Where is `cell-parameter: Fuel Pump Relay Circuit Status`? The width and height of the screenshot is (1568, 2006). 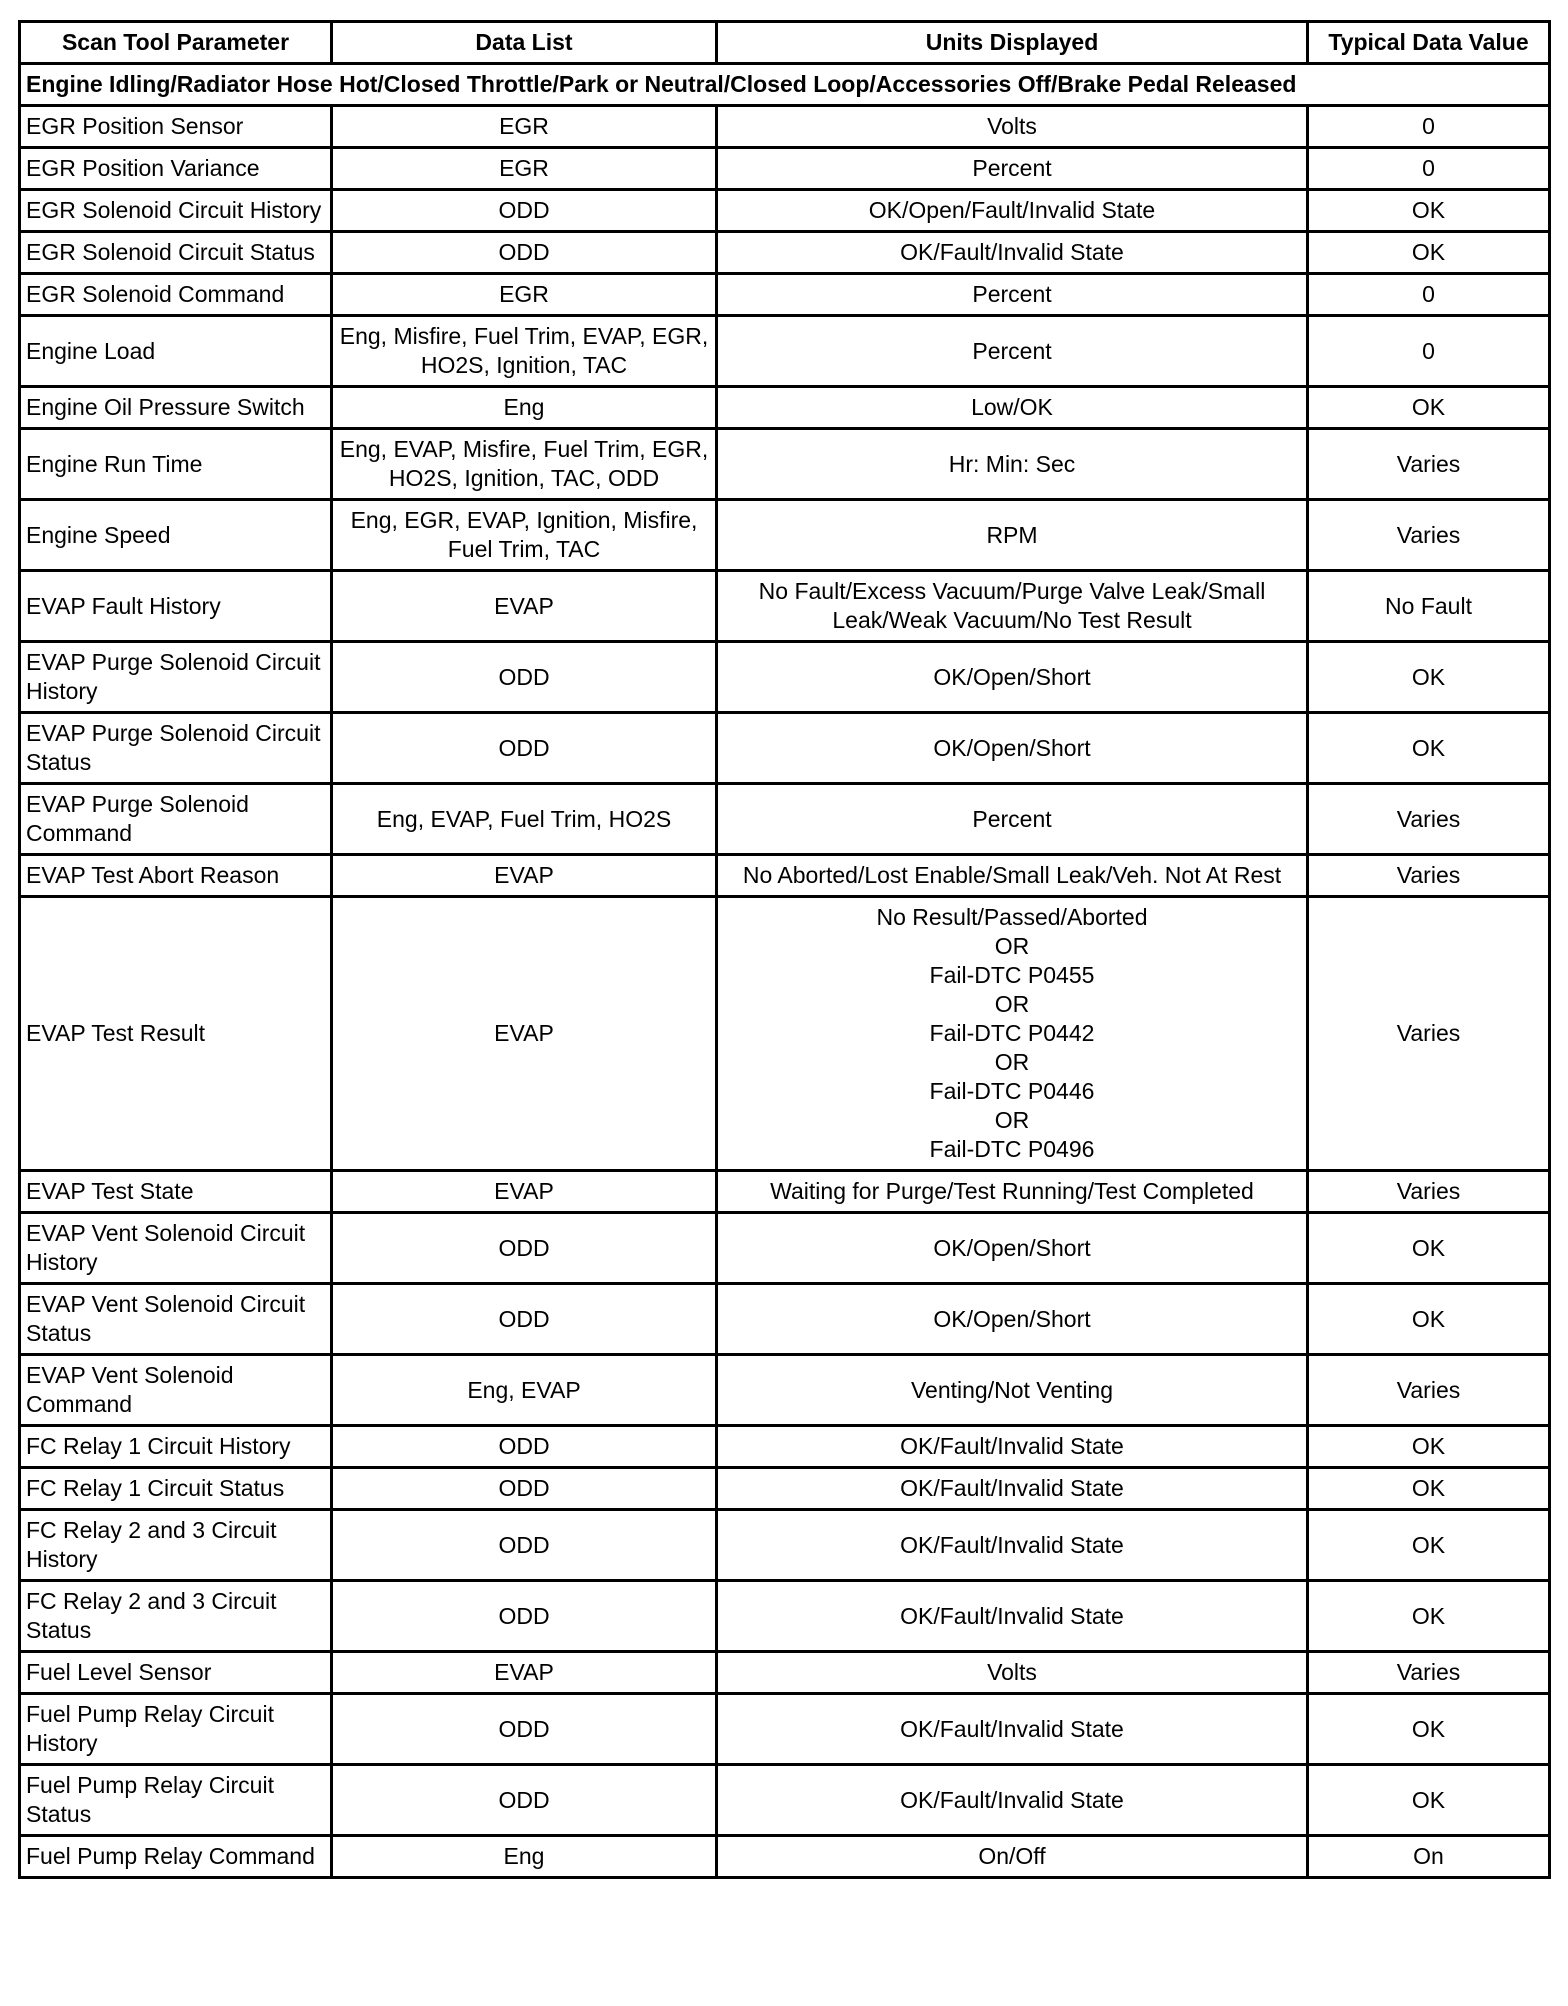 cell-parameter: Fuel Pump Relay Circuit Status is located at coordinates (175, 1800).